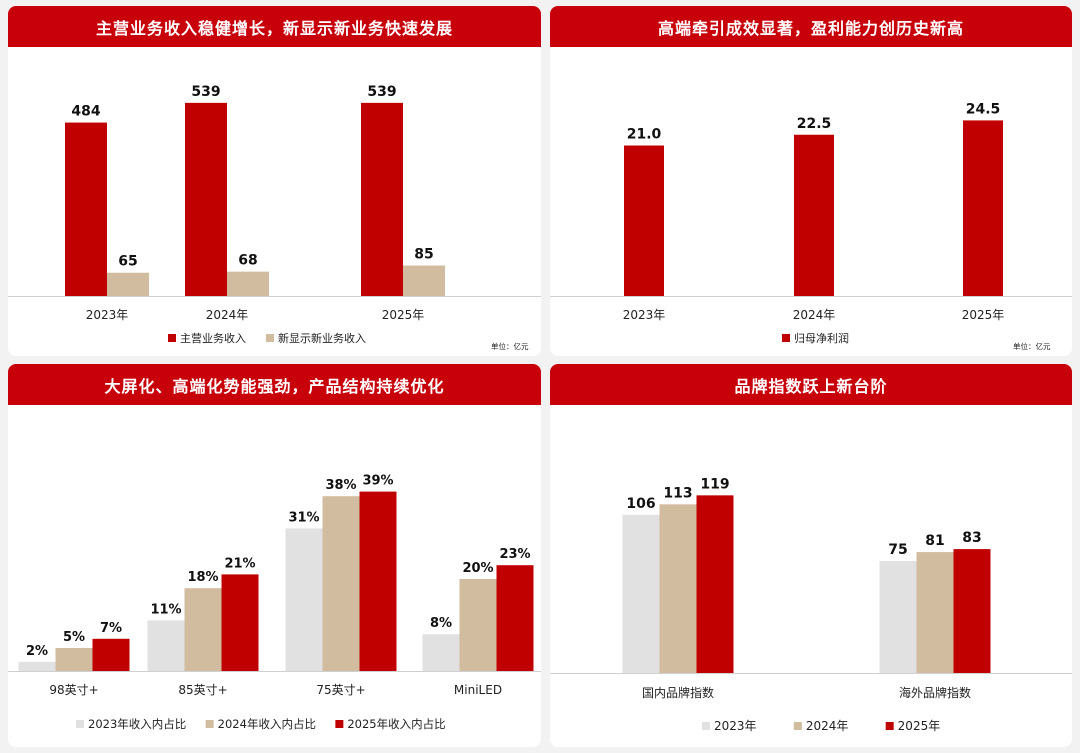 The image size is (1080, 753). Describe the element at coordinates (137, 724) in the screenshot. I see `legend-entry: 2023年收入内占比` at that location.